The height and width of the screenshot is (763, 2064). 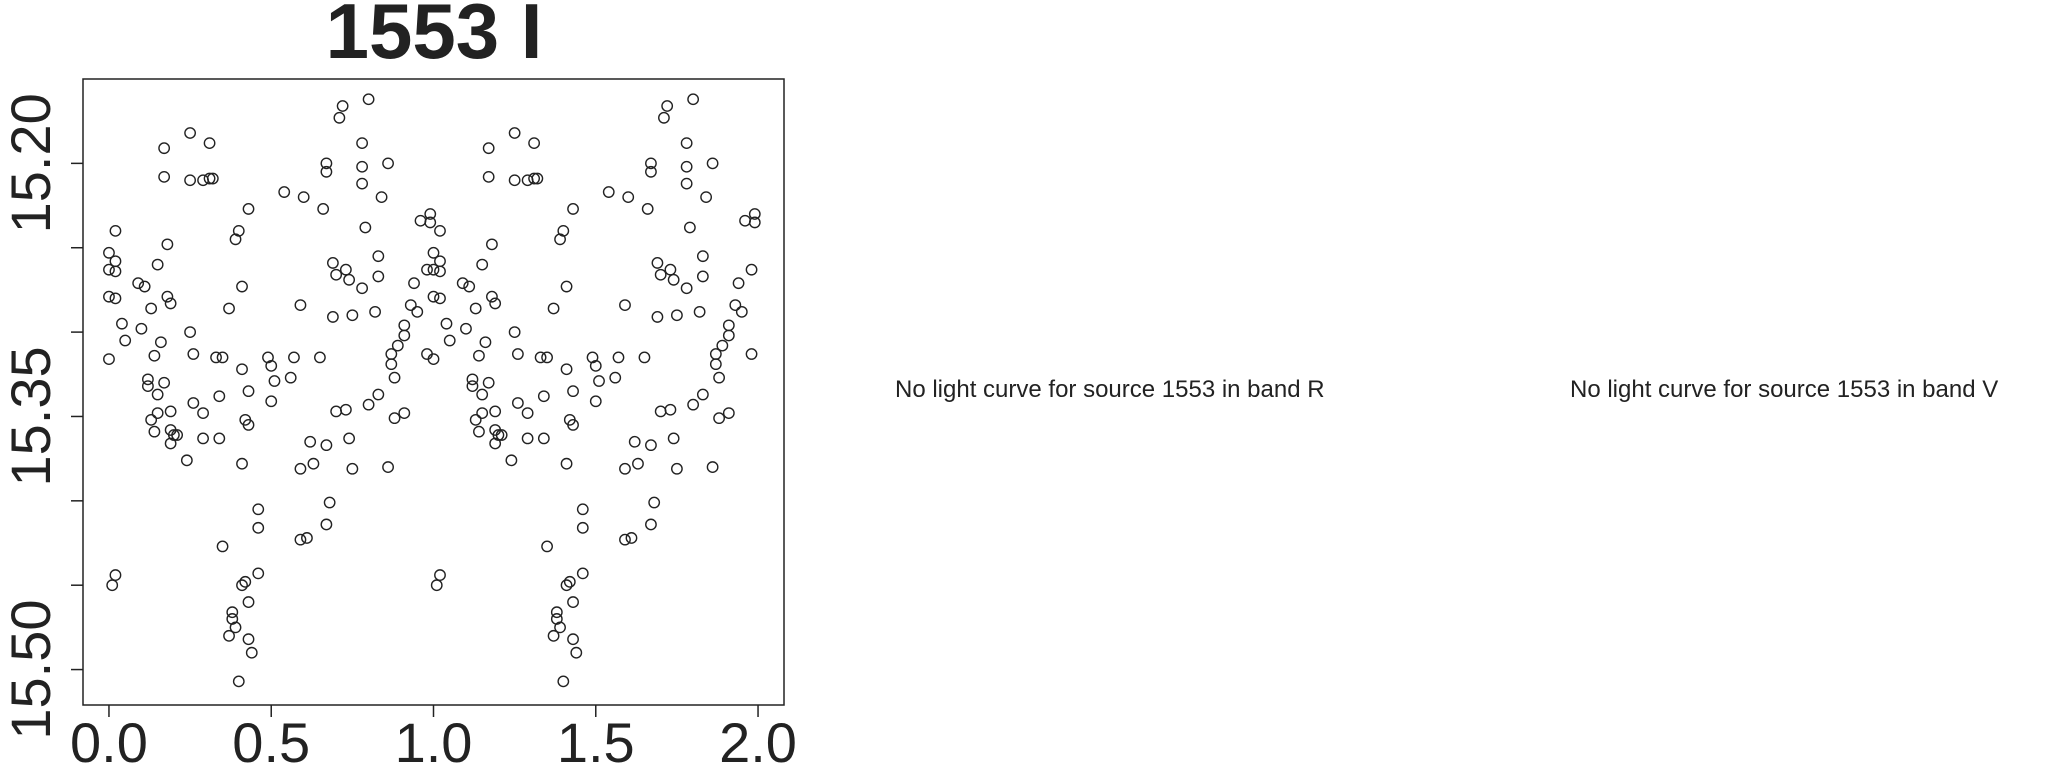 What do you see at coordinates (596, 737) in the screenshot?
I see `x-tick-label: 1.5` at bounding box center [596, 737].